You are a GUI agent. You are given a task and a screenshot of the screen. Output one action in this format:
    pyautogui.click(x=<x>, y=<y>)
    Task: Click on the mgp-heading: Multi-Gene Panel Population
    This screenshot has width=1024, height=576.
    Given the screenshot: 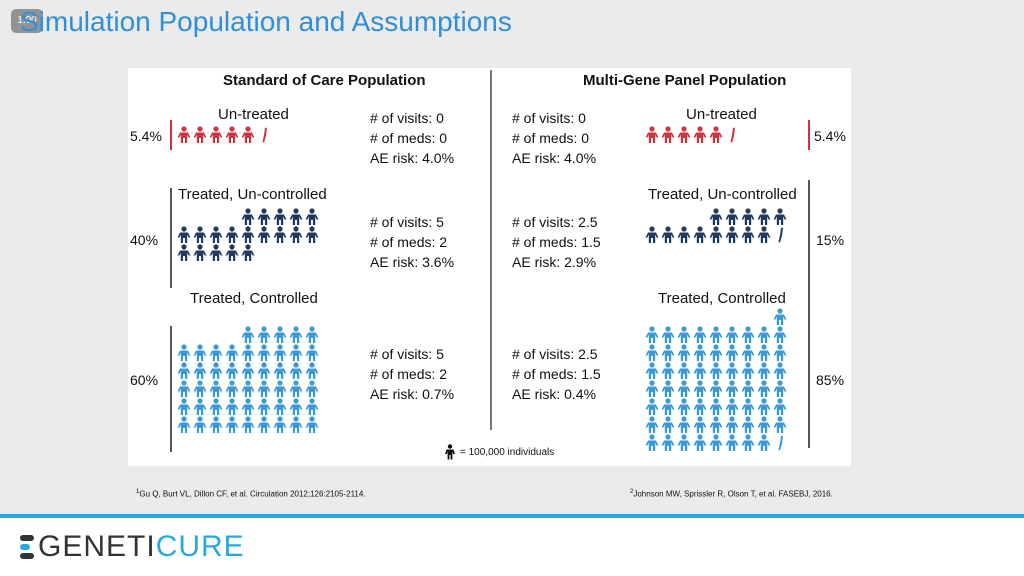 What is the action you would take?
    pyautogui.click(x=685, y=80)
    